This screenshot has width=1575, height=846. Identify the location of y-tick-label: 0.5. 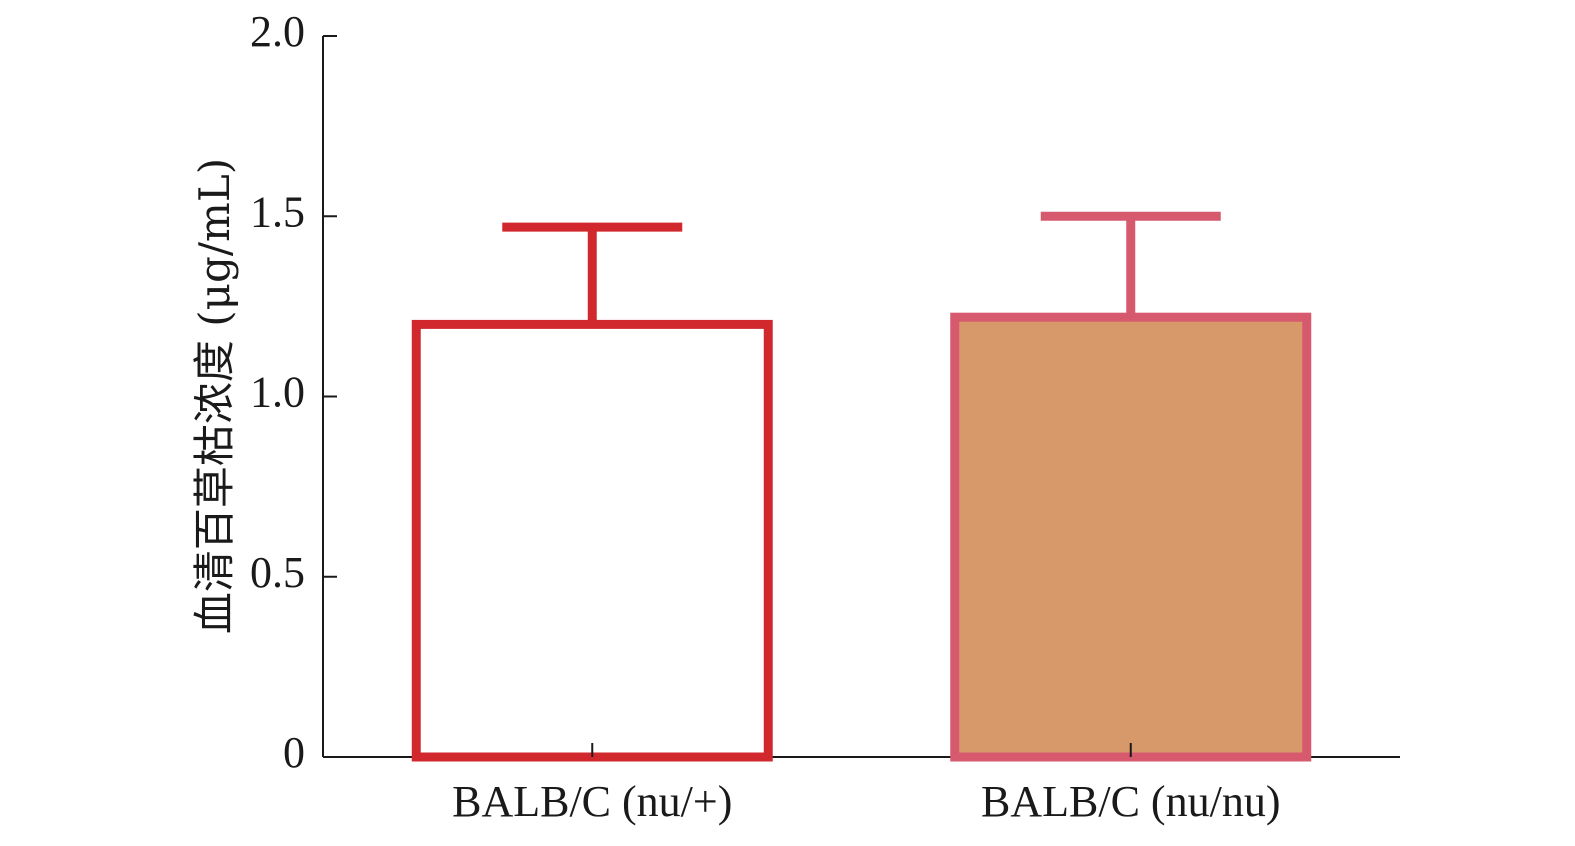
(277, 572).